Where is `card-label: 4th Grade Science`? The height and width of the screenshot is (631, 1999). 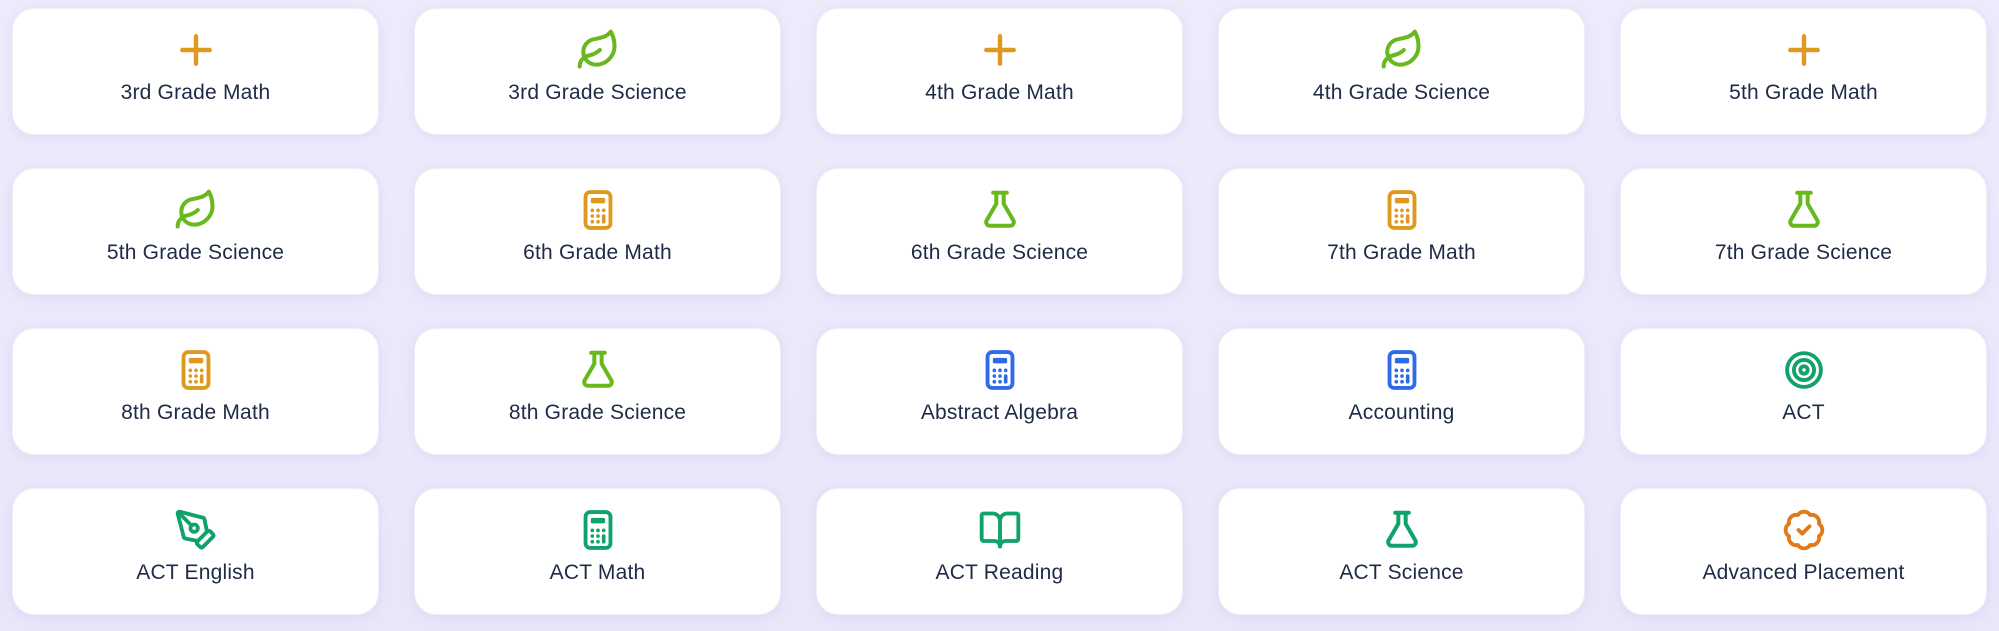 card-label: 4th Grade Science is located at coordinates (1401, 92).